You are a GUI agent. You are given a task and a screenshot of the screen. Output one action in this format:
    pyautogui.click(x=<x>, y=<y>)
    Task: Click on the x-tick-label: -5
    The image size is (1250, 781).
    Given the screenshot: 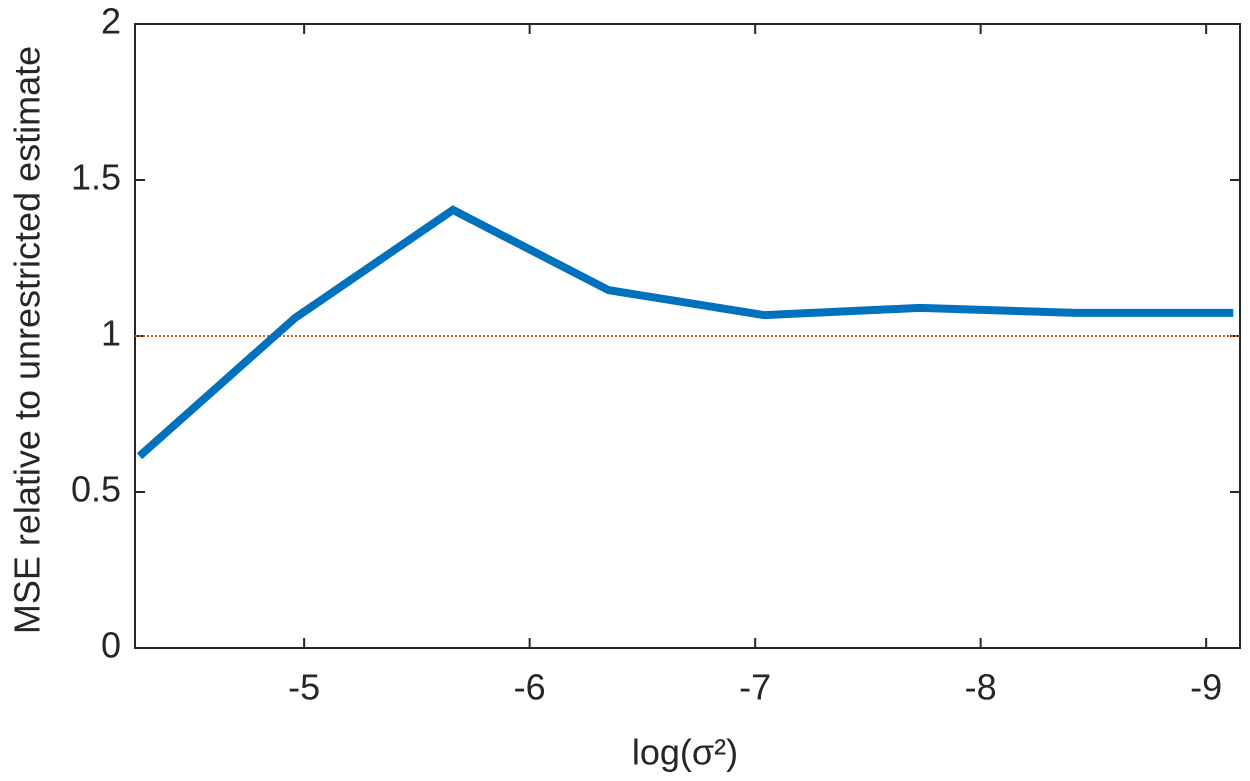 What is the action you would take?
    pyautogui.click(x=304, y=687)
    